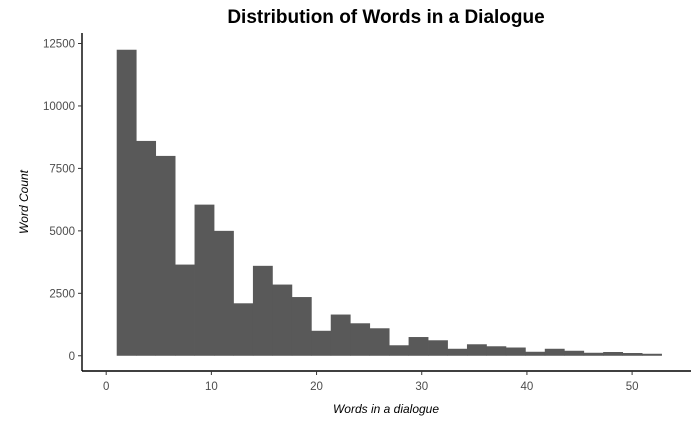 The image size is (700, 432). What do you see at coordinates (62, 232) in the screenshot?
I see `y-tick-label: 5000` at bounding box center [62, 232].